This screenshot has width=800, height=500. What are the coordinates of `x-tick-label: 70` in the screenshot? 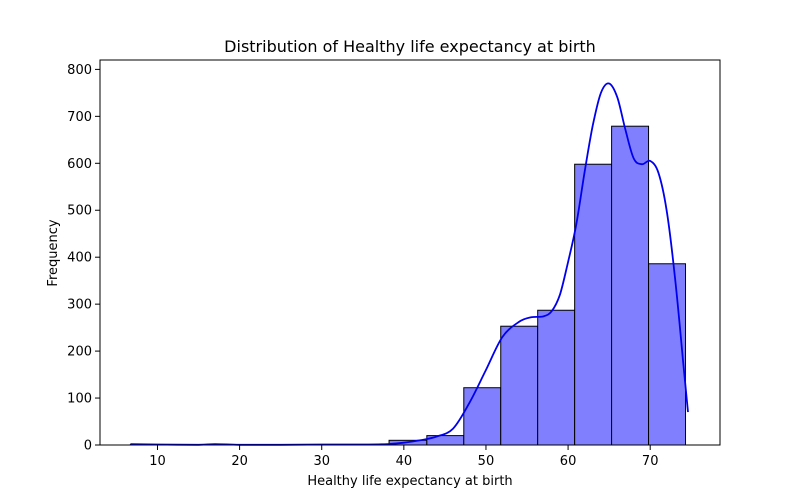 It's located at (650, 461).